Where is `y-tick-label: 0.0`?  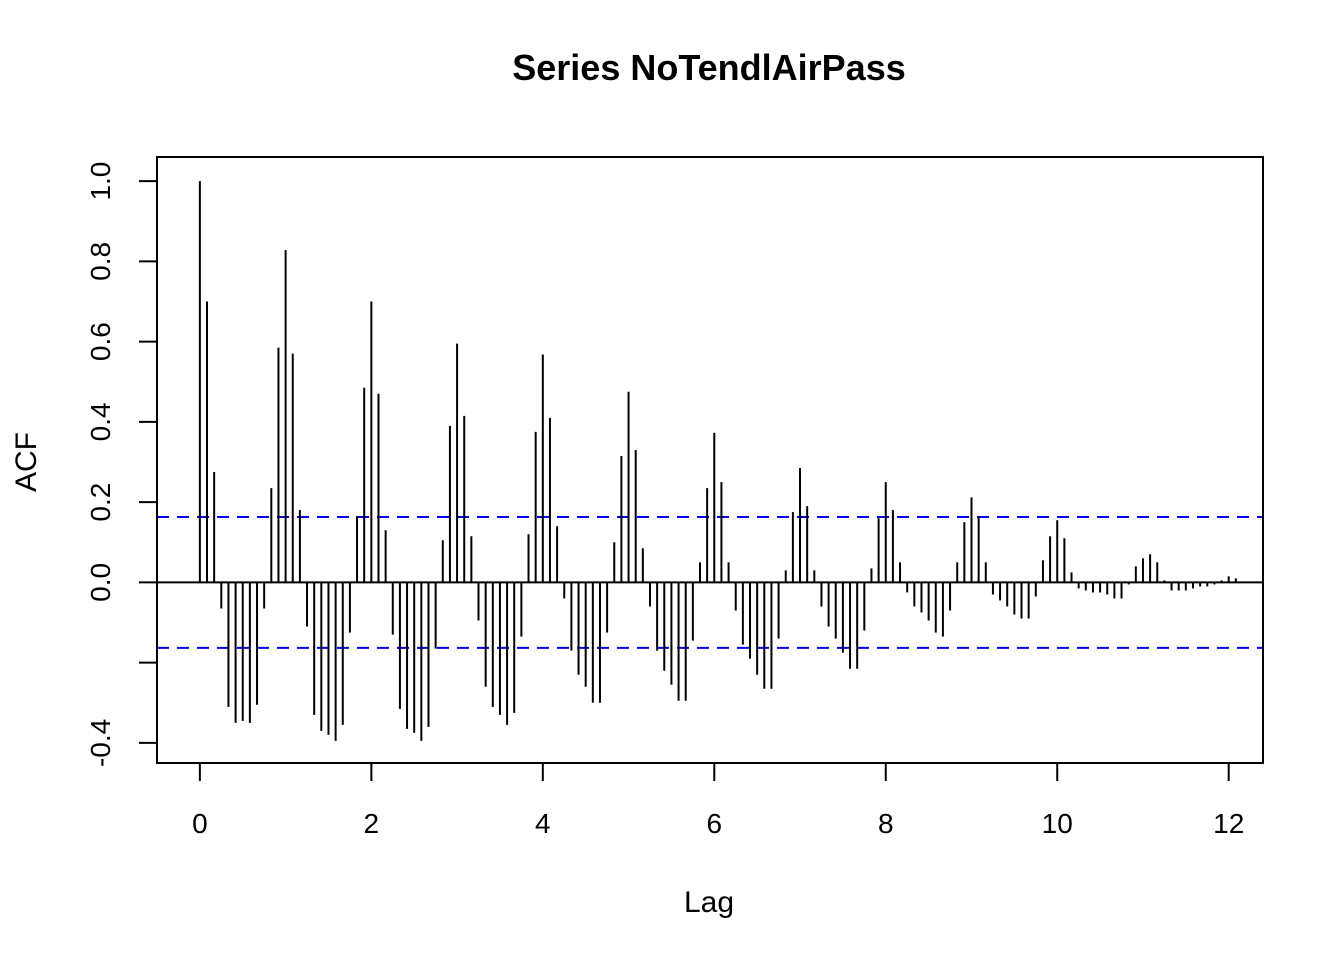
y-tick-label: 0.0 is located at coordinates (100, 582).